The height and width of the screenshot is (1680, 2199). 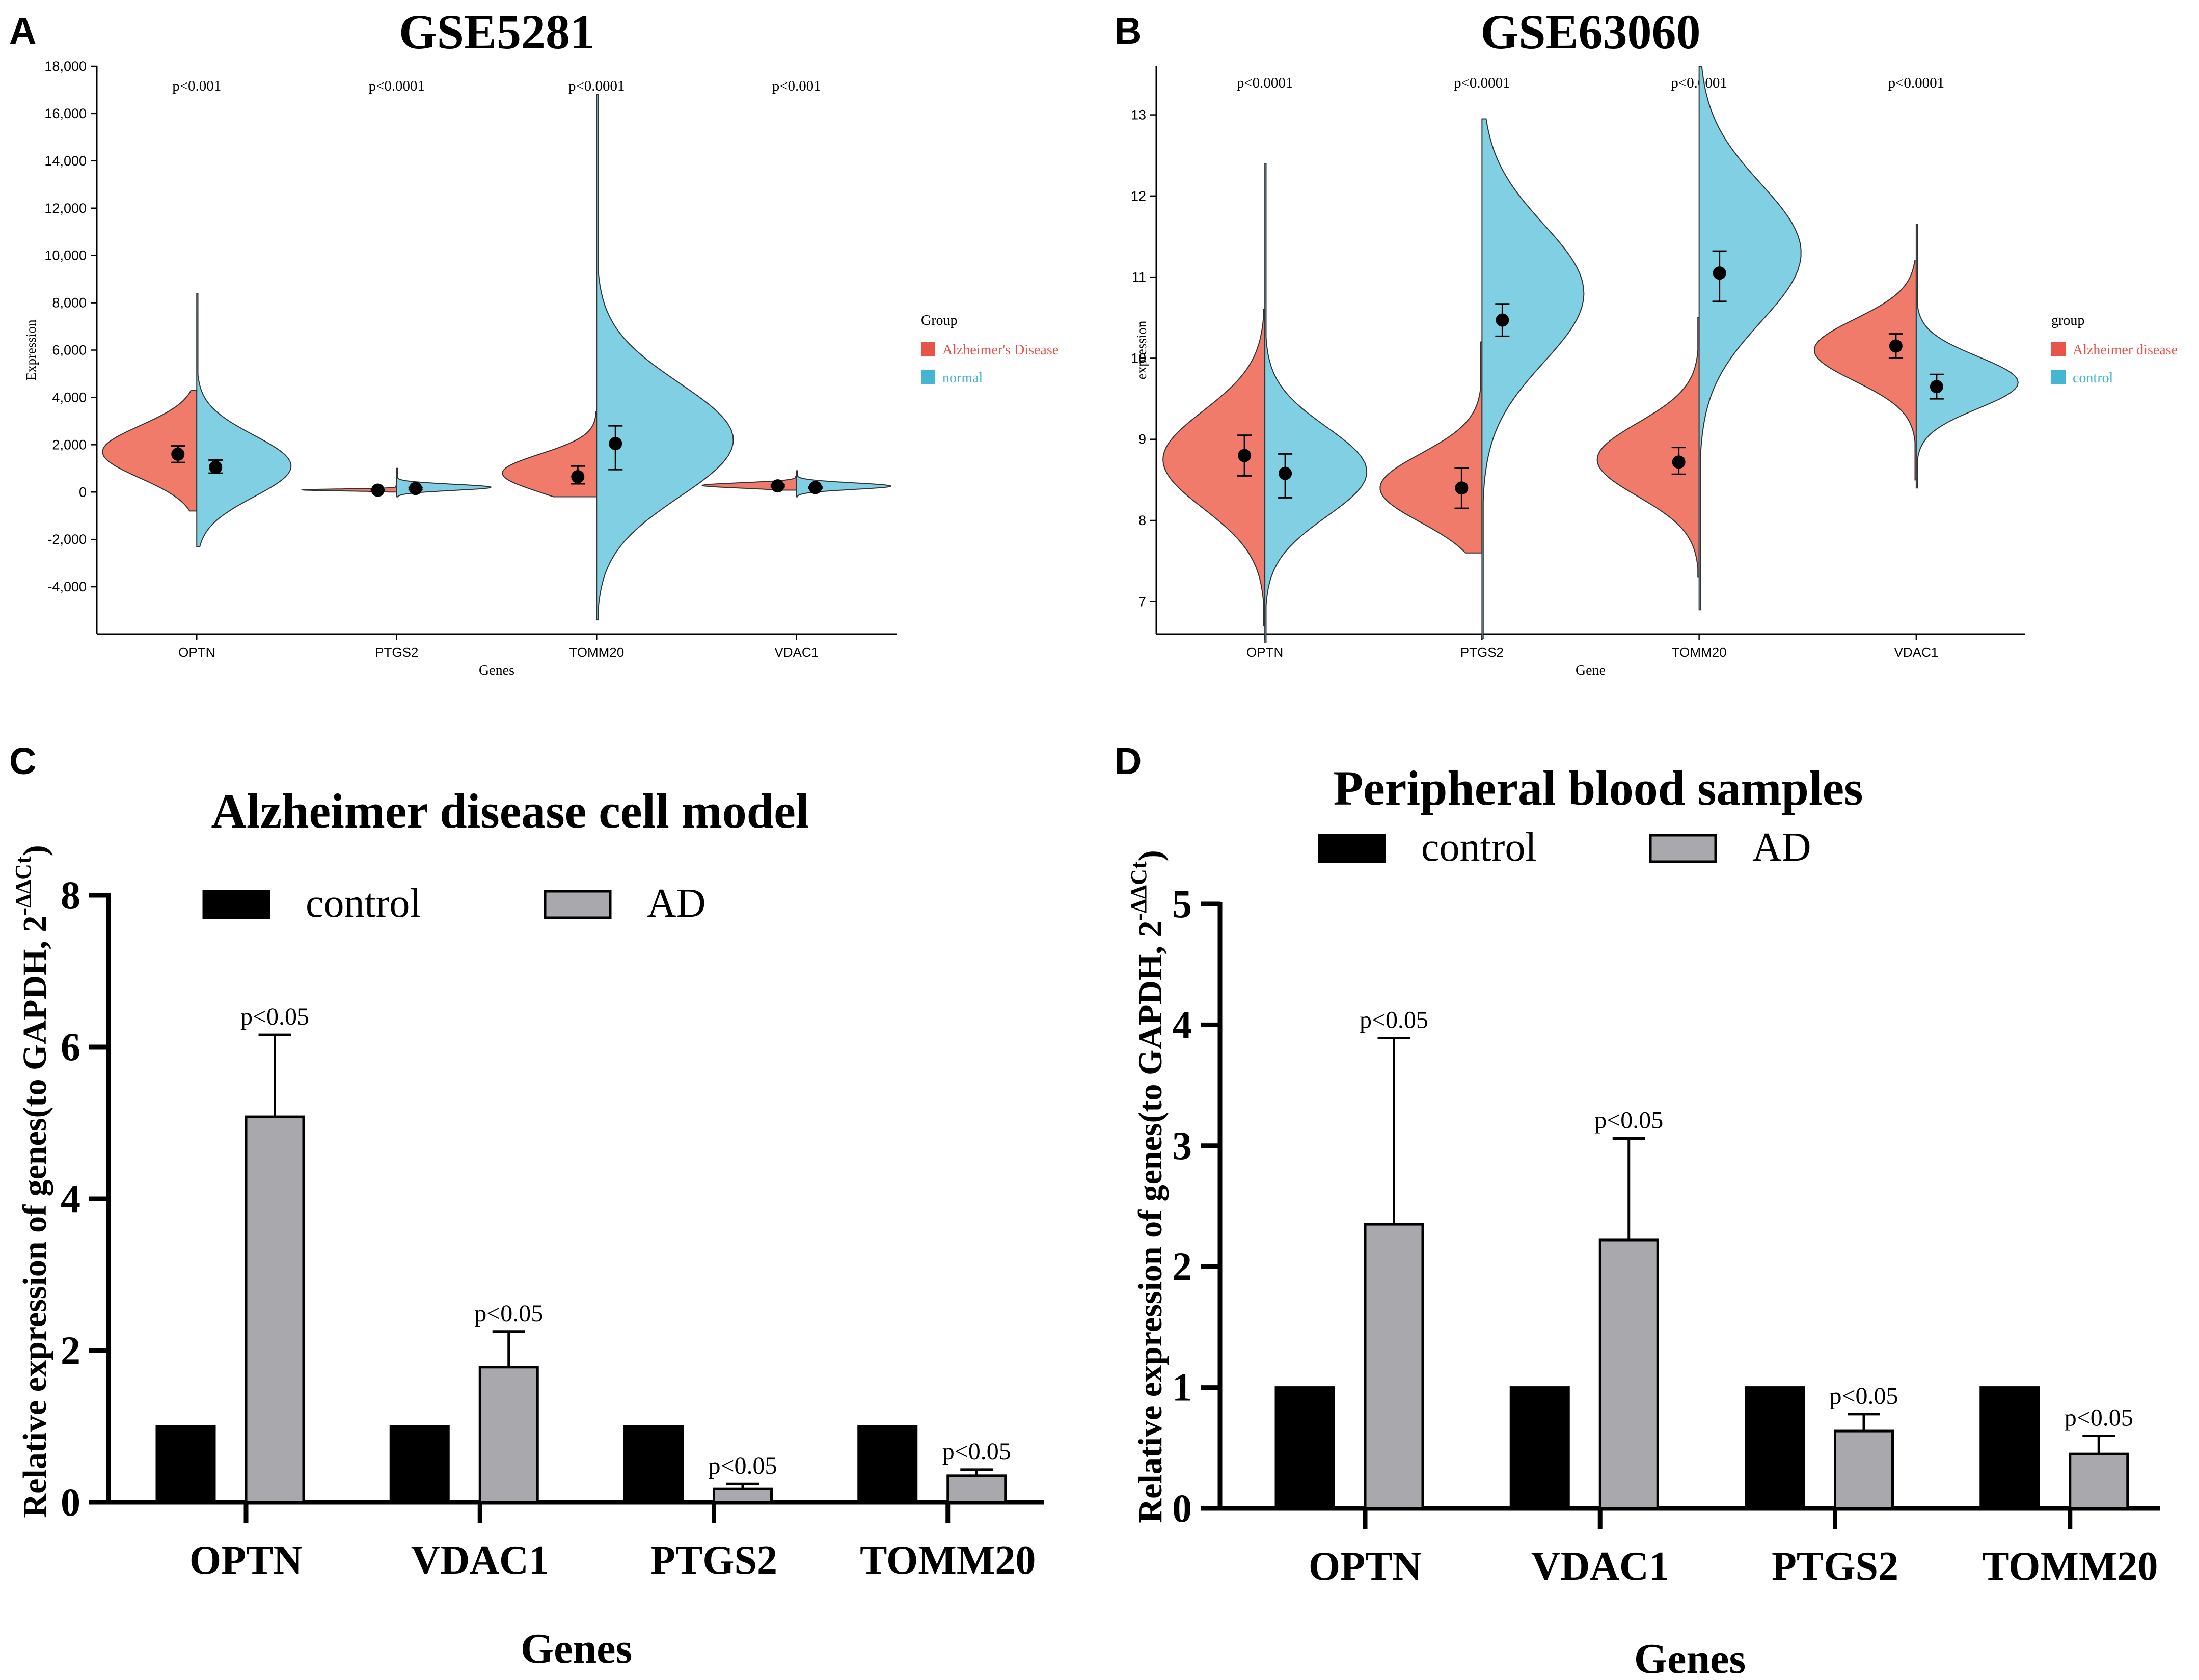 I want to click on legend-label: AD, so click(x=1781, y=847).